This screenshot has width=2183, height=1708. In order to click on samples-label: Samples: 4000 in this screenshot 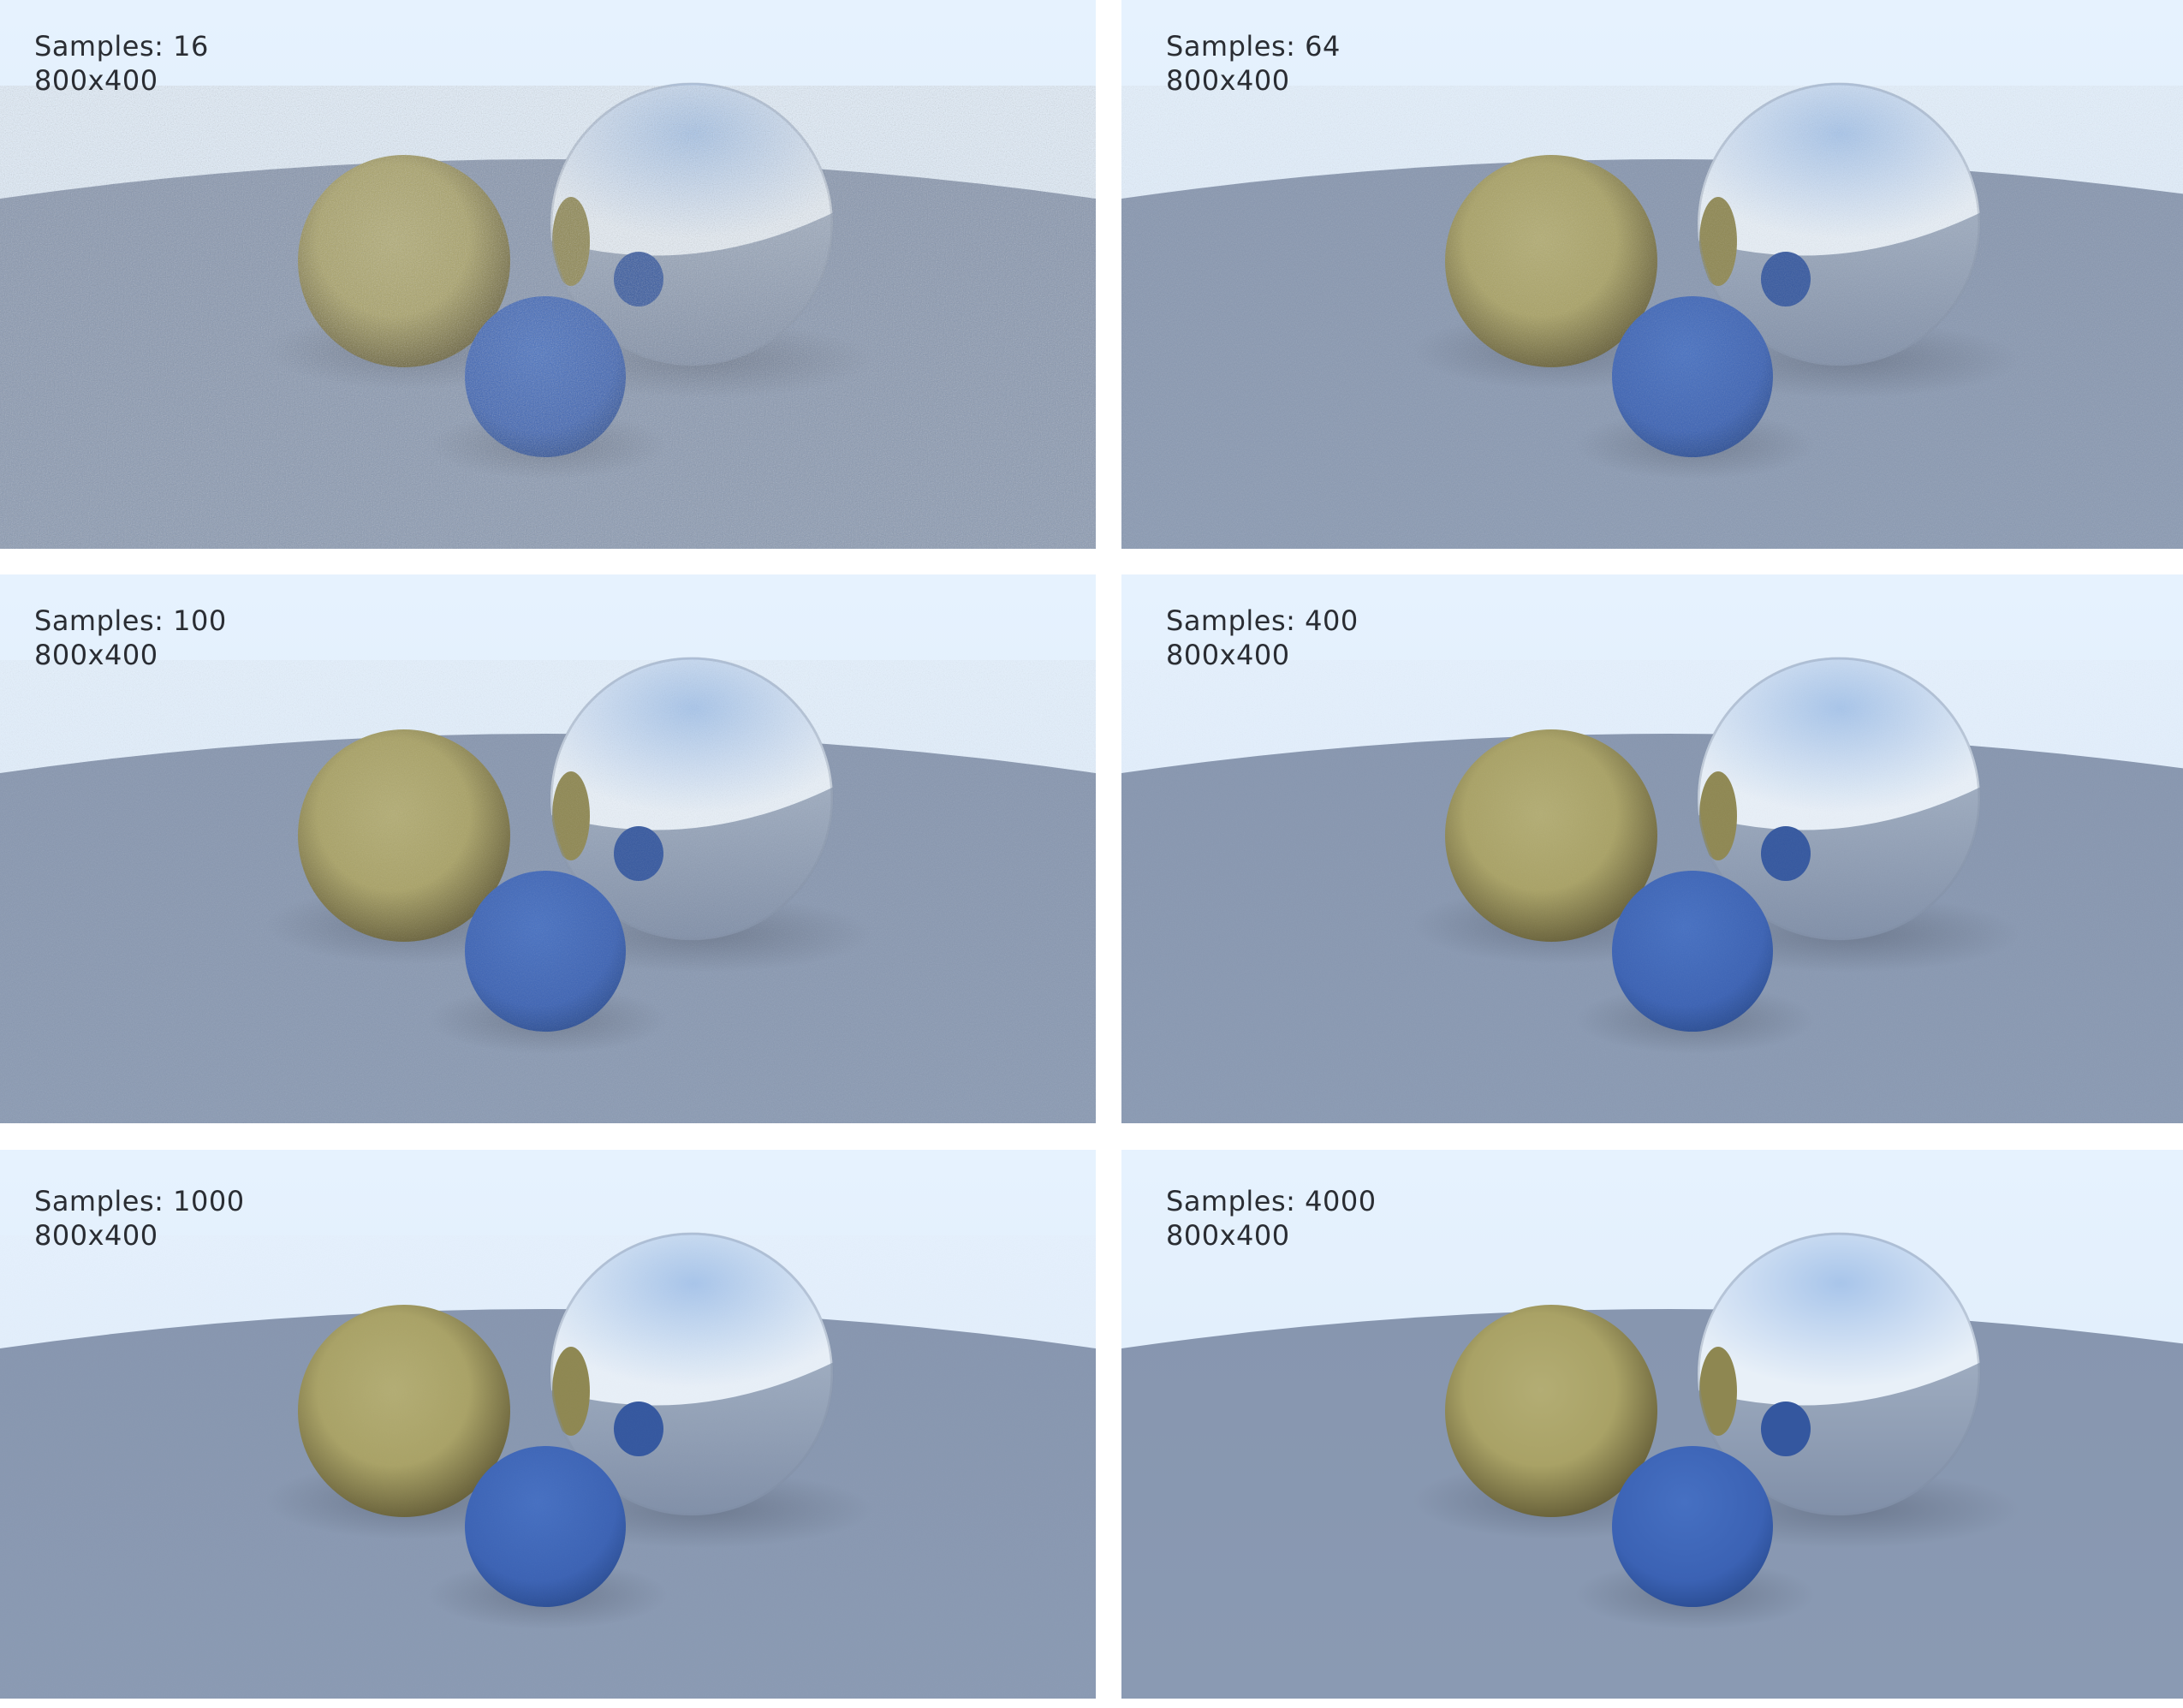, I will do `click(1271, 1201)`.